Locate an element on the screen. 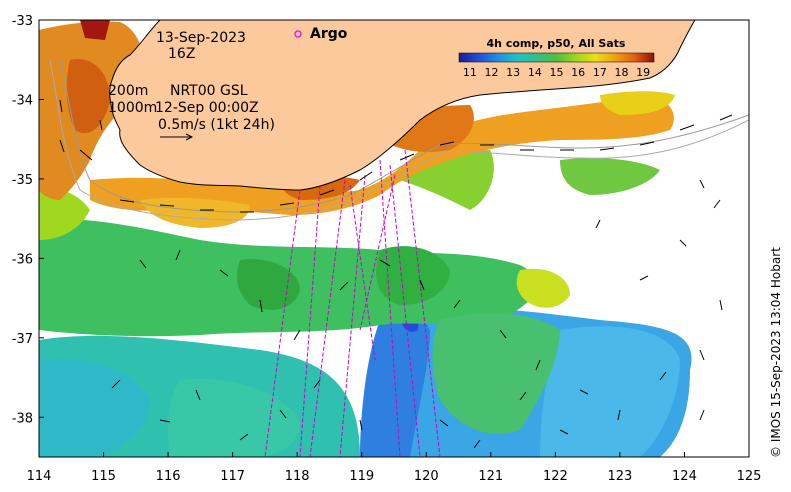 This screenshot has height=492, width=791. lon-tick-label: 120 is located at coordinates (426, 476).